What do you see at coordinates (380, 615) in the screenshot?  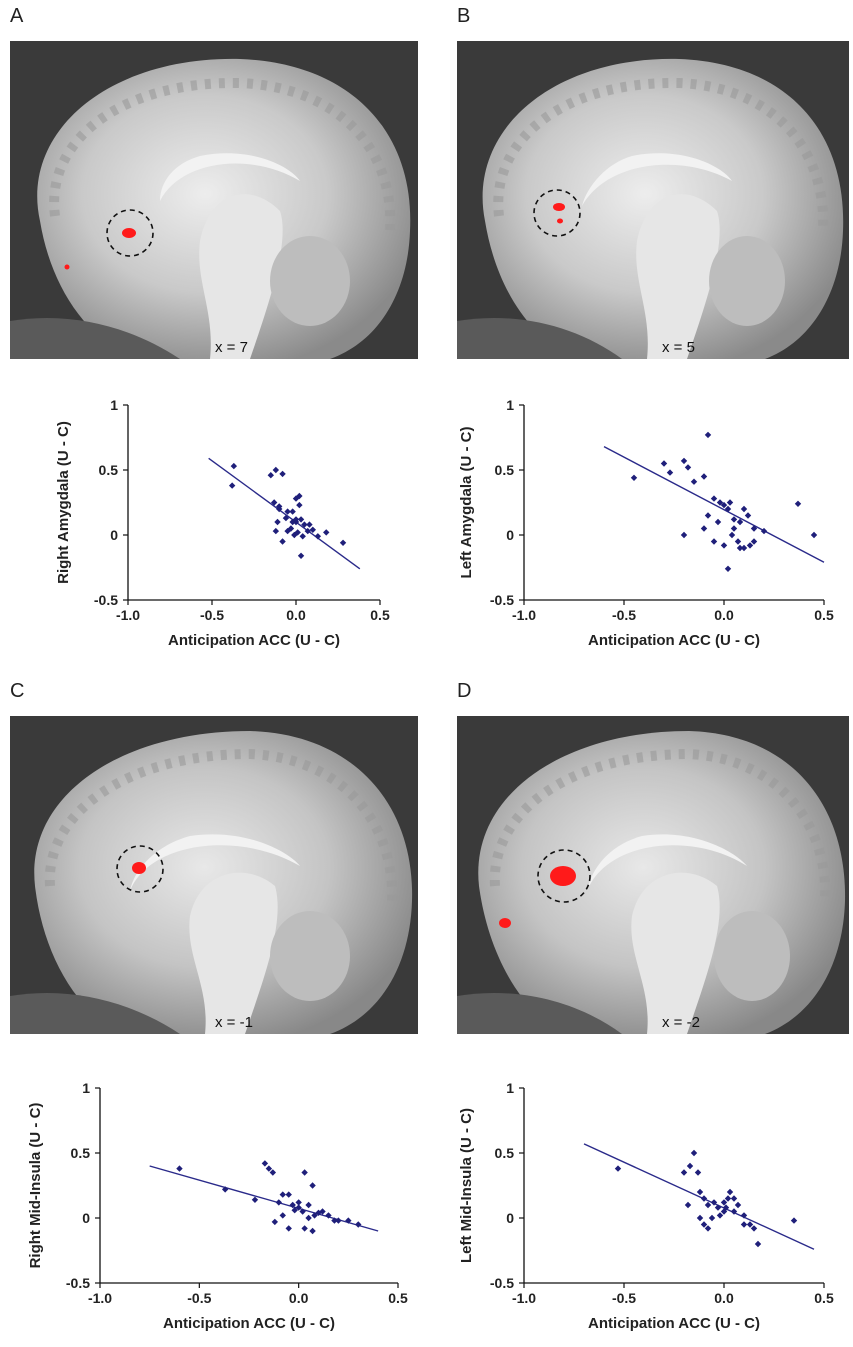 I see `x-tick-label: 0.5` at bounding box center [380, 615].